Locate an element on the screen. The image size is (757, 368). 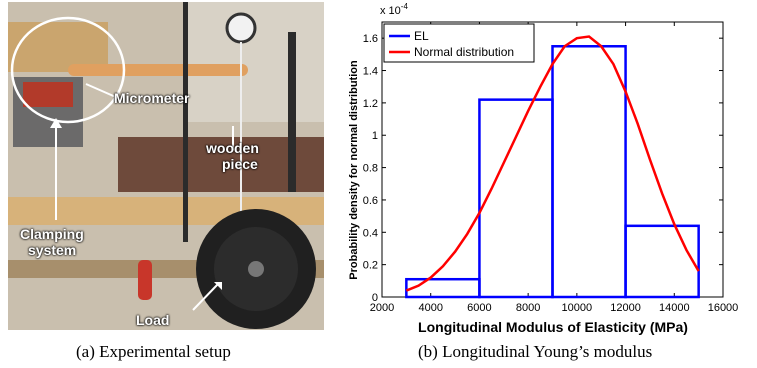
load-label: Load is located at coordinates (153, 320).